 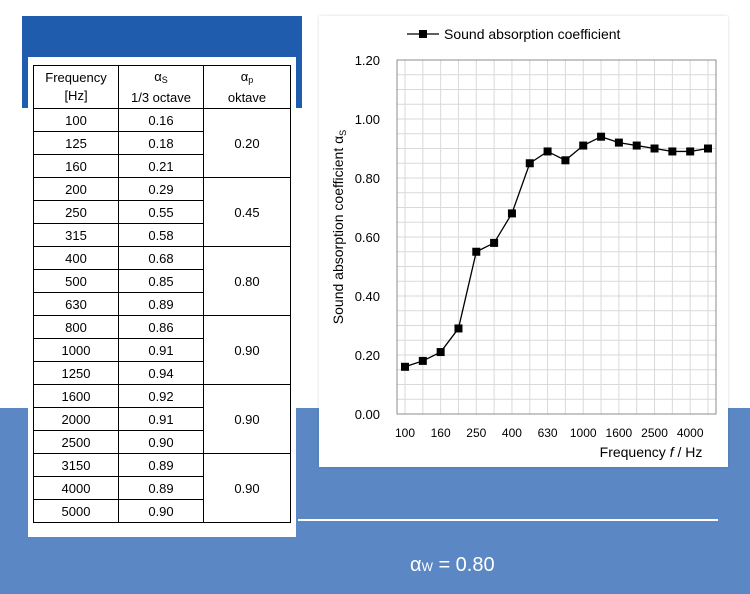 What do you see at coordinates (158, 76) in the screenshot?
I see `alpha-s-symbol: α` at bounding box center [158, 76].